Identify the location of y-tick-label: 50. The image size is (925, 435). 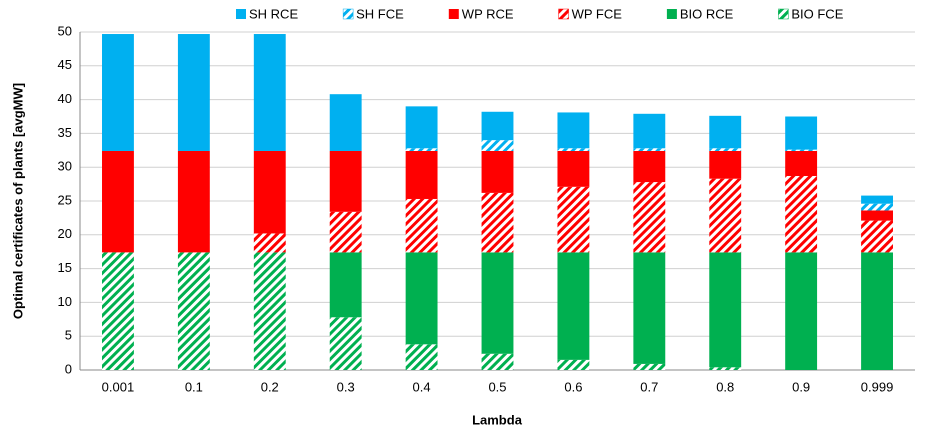
(65, 30).